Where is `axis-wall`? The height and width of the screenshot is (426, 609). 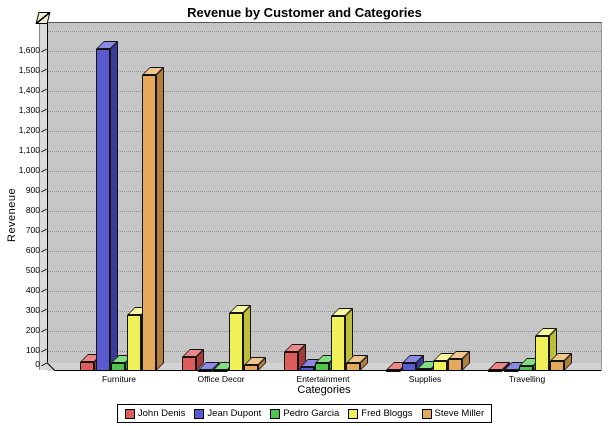
axis-wall is located at coordinates (43, 192).